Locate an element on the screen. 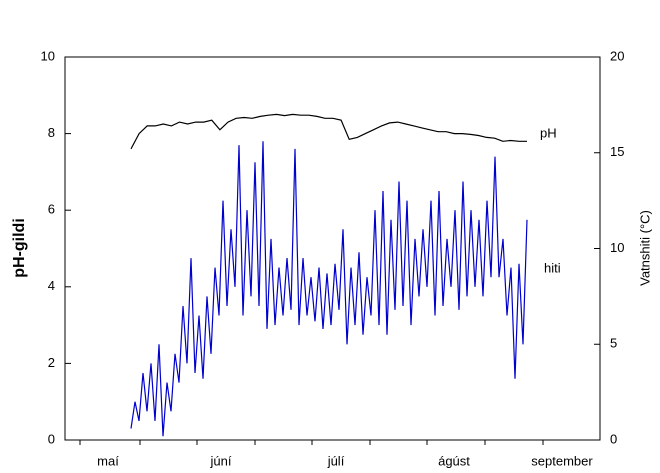 Image resolution: width=660 pixels, height=473 pixels. x-tick-label: júlí is located at coordinates (336, 460).